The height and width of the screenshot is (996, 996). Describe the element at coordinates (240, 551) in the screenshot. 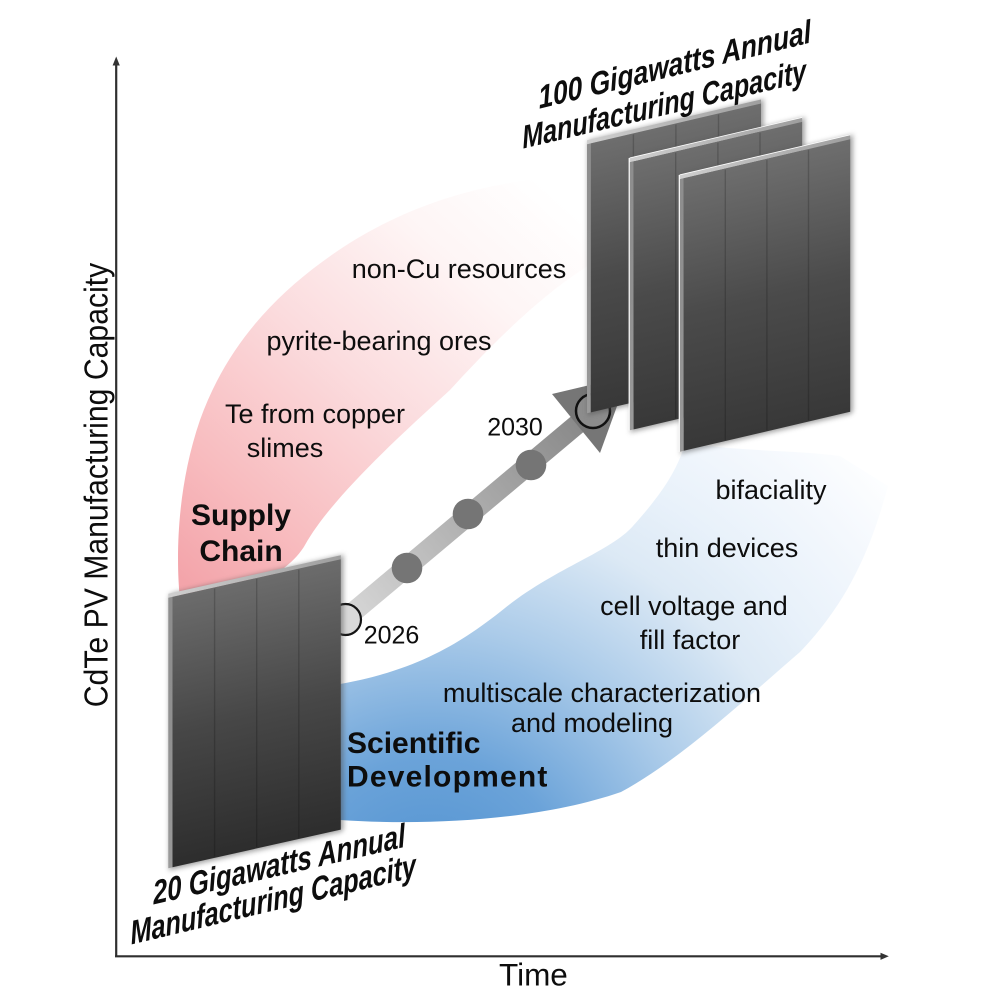

I see `svg-text: Chain` at that location.